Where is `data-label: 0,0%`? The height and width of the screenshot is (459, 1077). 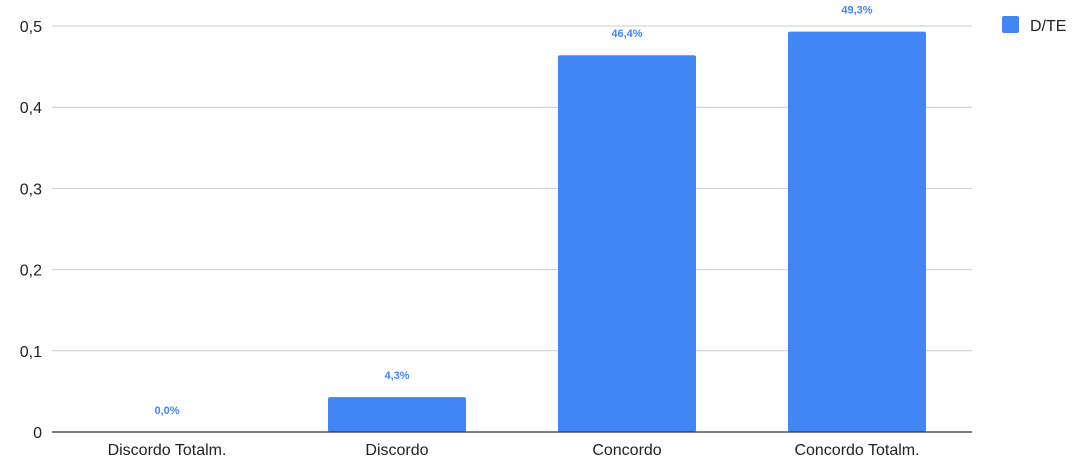 data-label: 0,0% is located at coordinates (166, 411).